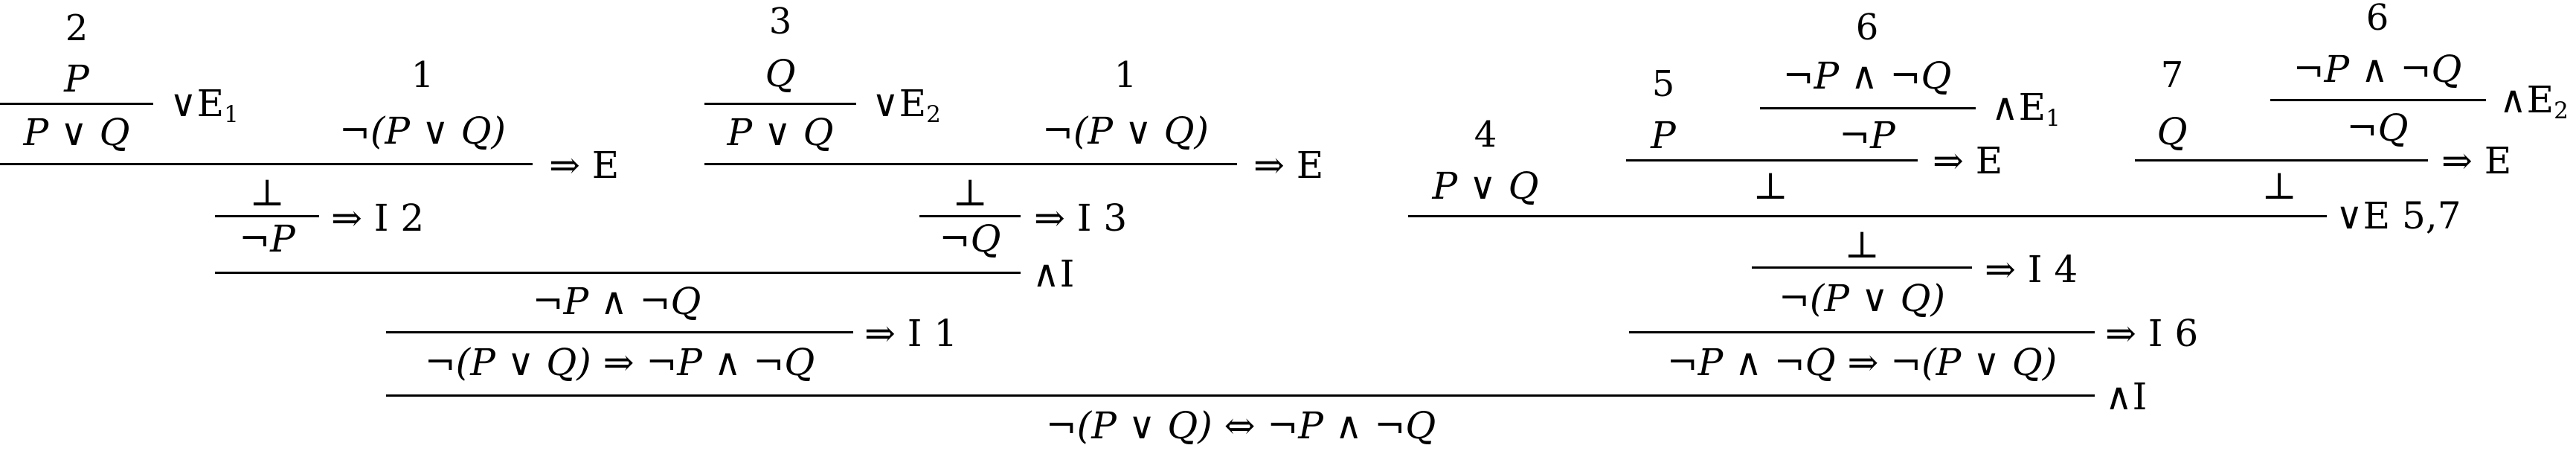 This screenshot has height=451, width=2576. Describe the element at coordinates (970, 238) in the screenshot. I see `formula-not-Q: ¬Q` at that location.